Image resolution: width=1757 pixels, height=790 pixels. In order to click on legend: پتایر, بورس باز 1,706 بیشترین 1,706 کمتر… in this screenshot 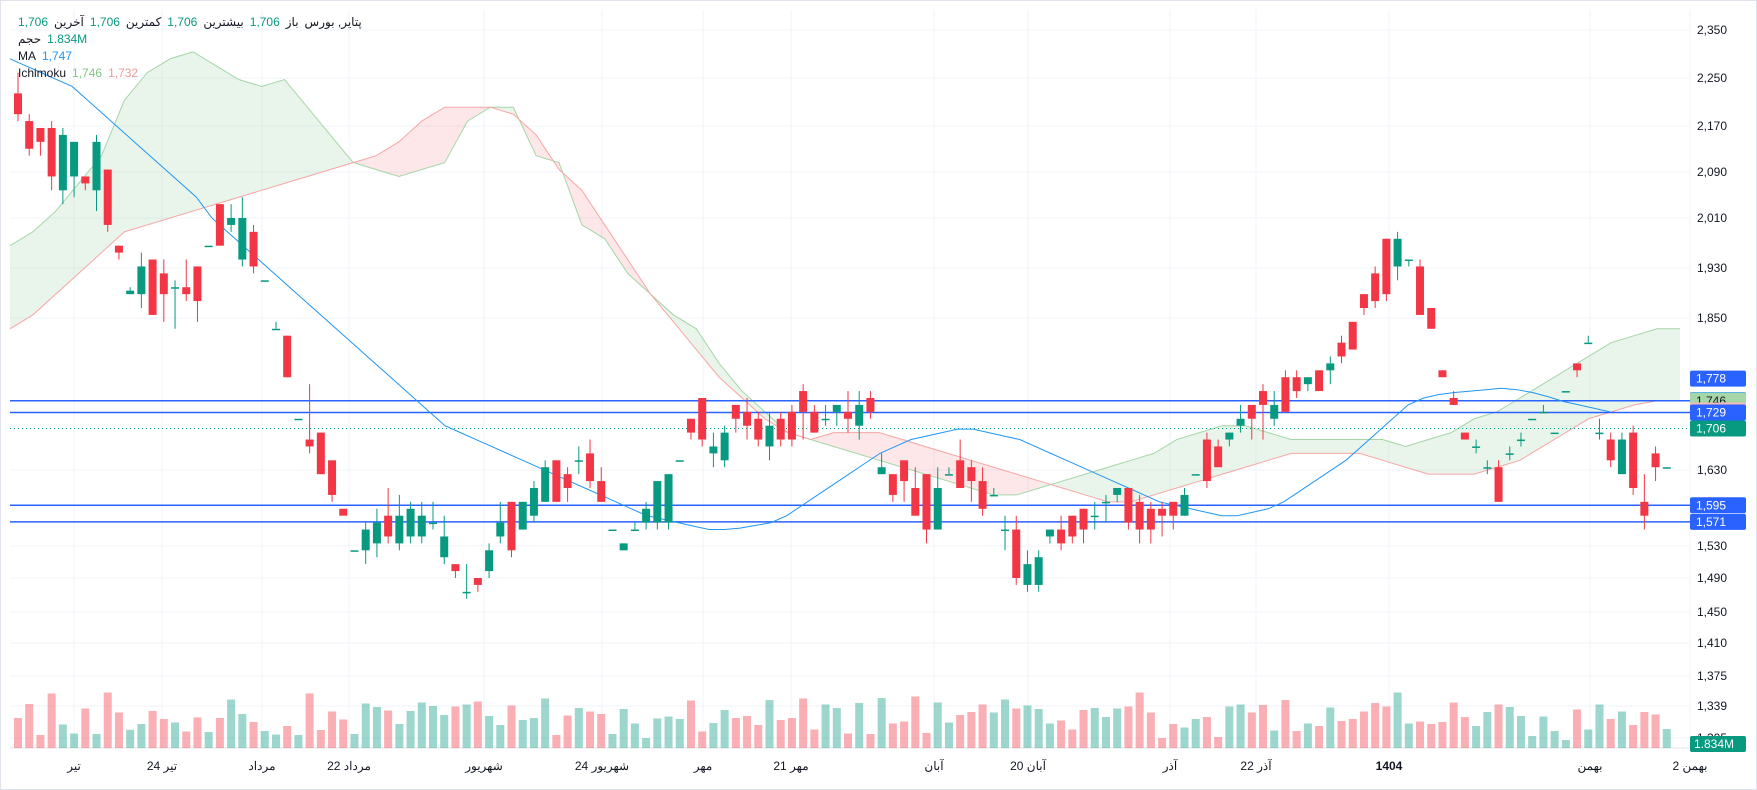, I will do `click(190, 48)`.